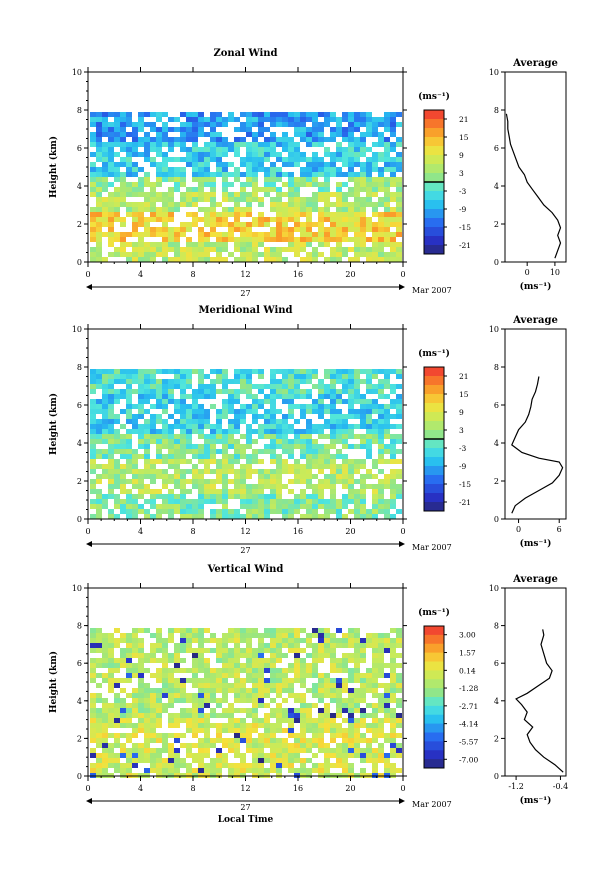 This screenshot has width=616, height=873. I want to click on profile-x-tick-label: -0.4, so click(560, 786).